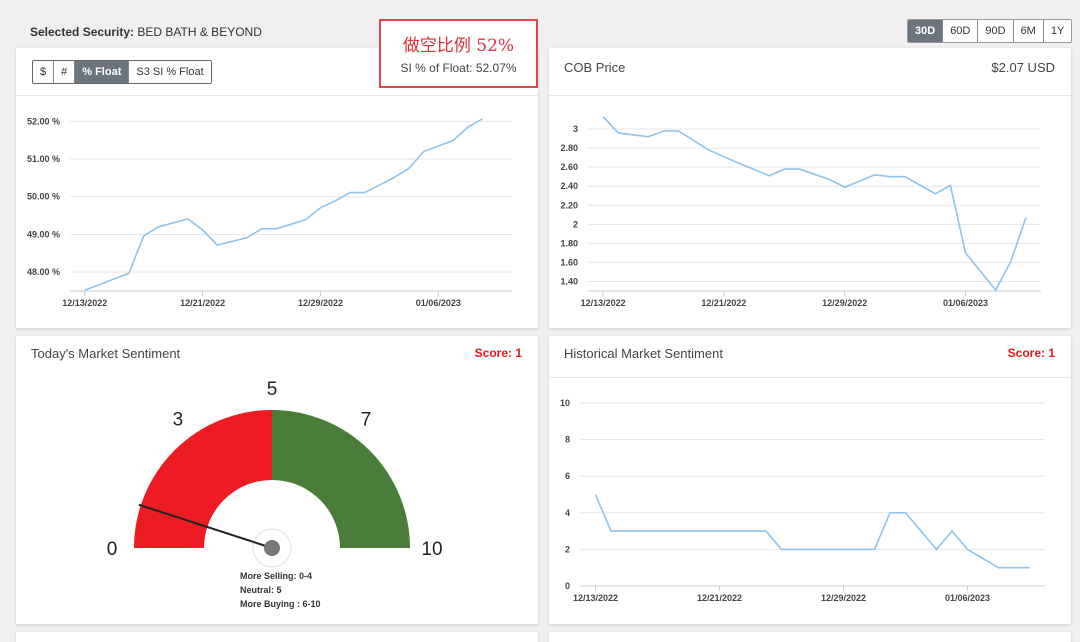  I want to click on panel-title: COB Price, so click(595, 67).